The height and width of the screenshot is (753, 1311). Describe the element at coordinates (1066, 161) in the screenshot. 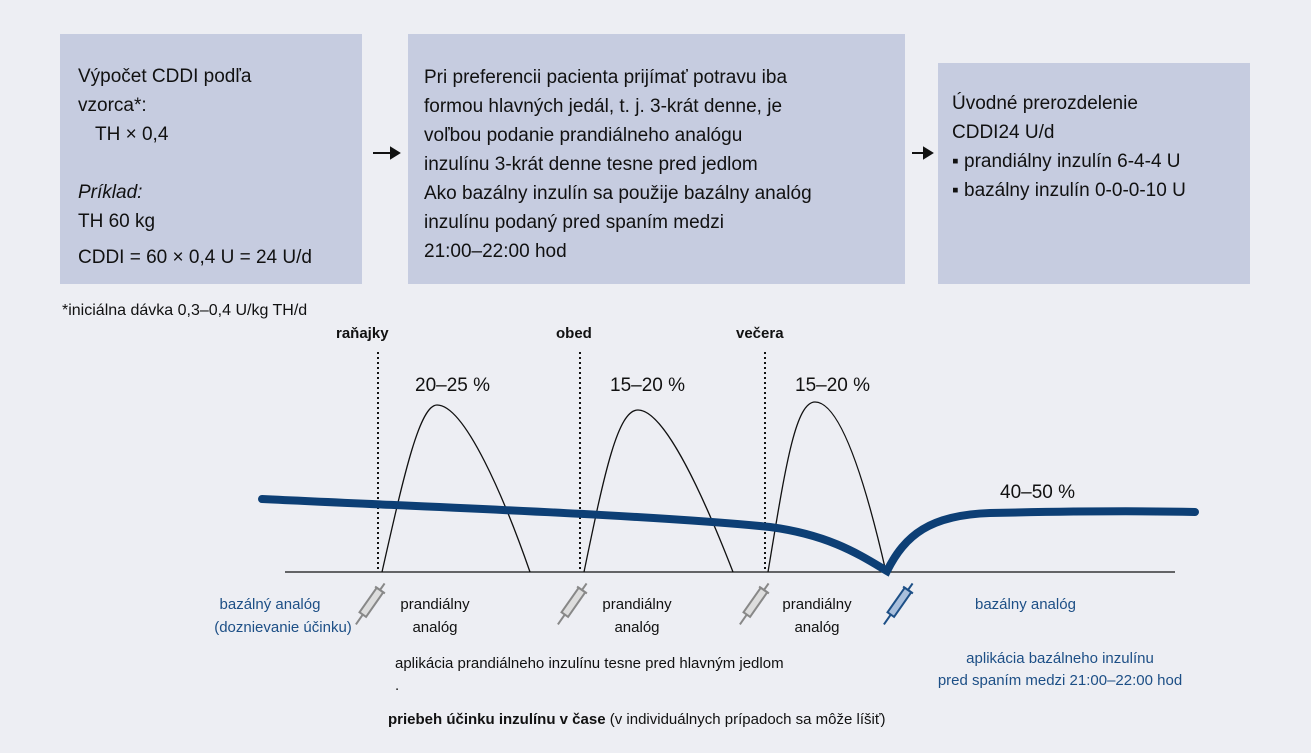

I see `box-text: ▪ prandiálny inzulín 6-4-4 U` at that location.